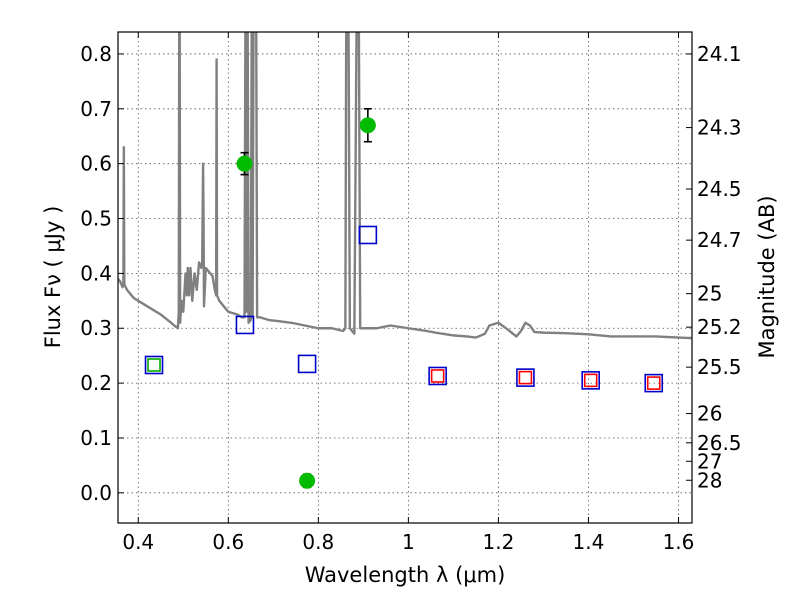 This screenshot has height=600, width=800. What do you see at coordinates (719, 240) in the screenshot?
I see `y2-tick-label: 24.7` at bounding box center [719, 240].